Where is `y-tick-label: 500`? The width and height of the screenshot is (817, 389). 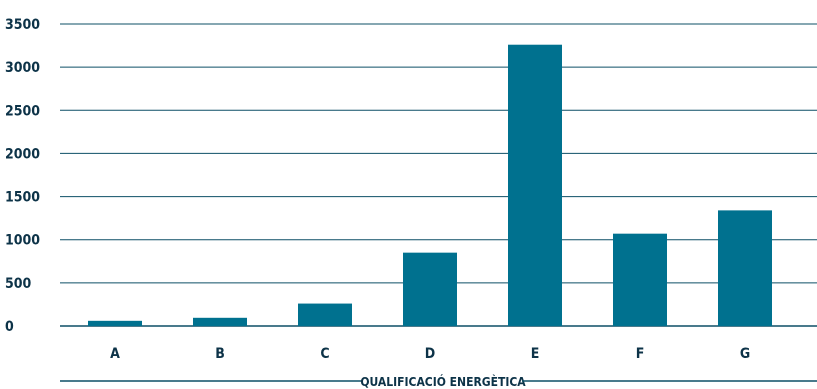 y-tick-label: 500 is located at coordinates (18, 284).